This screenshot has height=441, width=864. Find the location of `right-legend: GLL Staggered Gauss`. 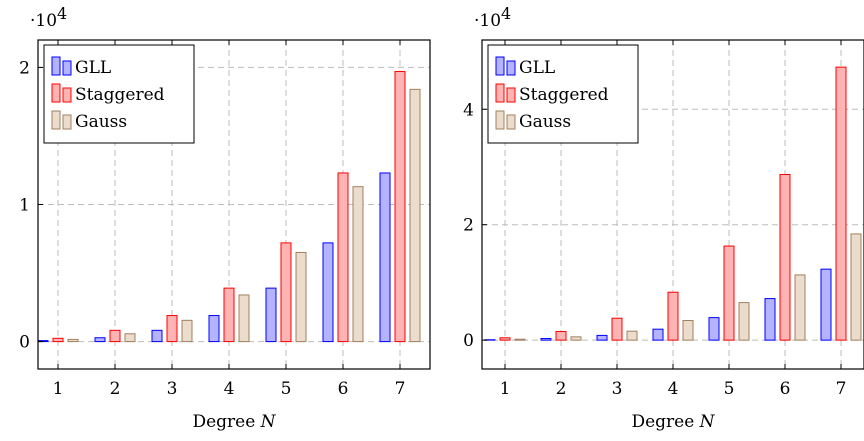

right-legend: GLL Staggered Gauss is located at coordinates (563, 94).